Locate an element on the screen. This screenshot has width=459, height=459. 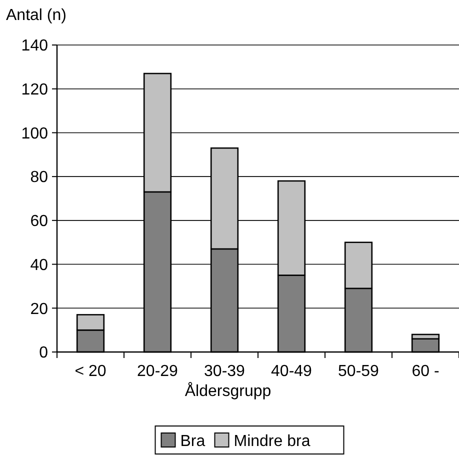
x-tick-label: 20-29 is located at coordinates (157, 371).